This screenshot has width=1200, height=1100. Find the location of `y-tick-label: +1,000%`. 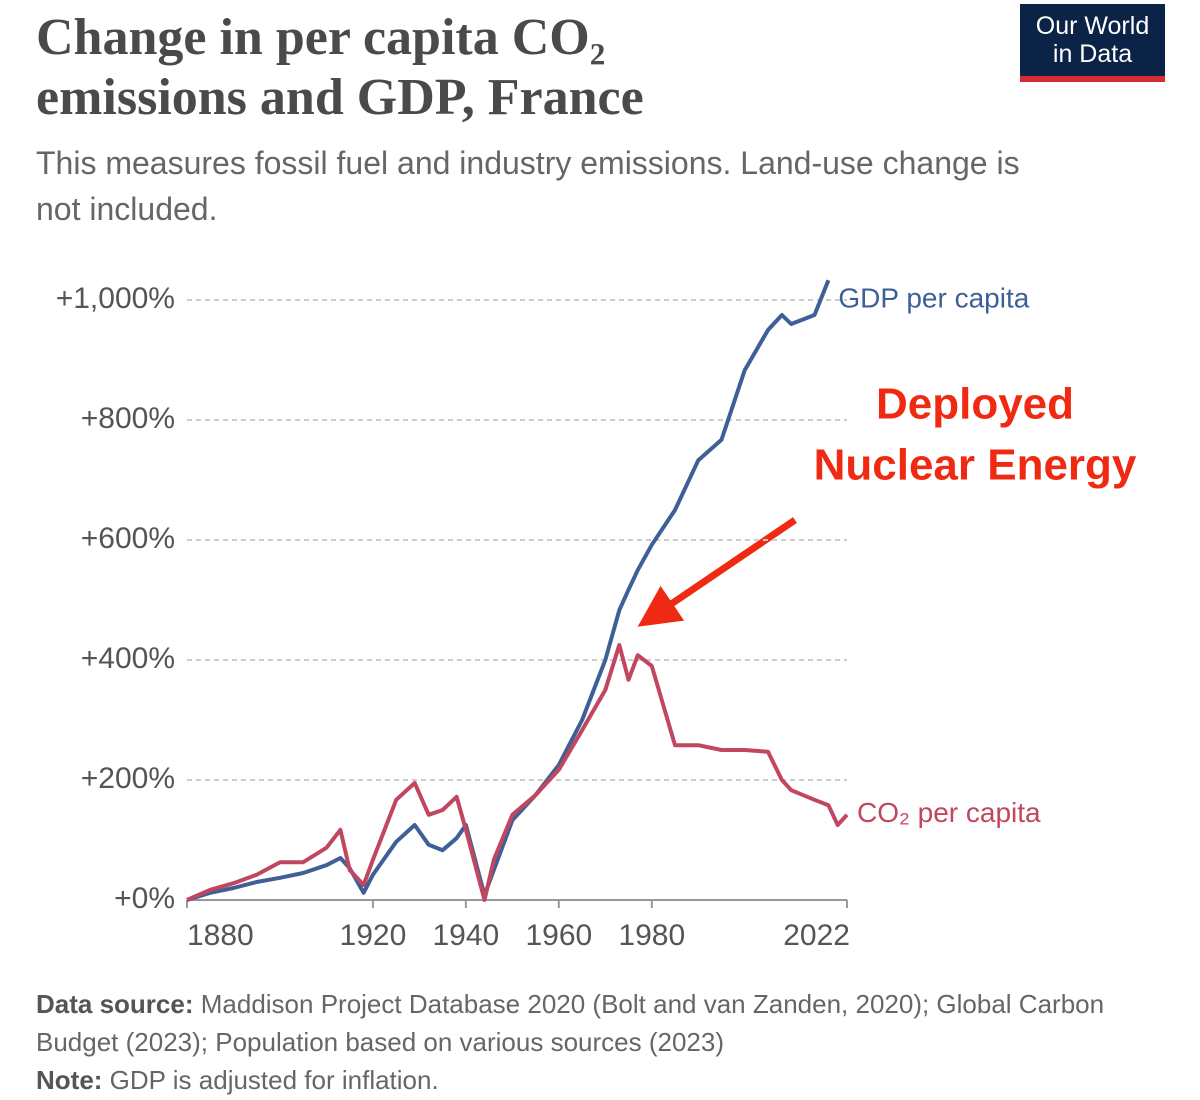

y-tick-label: +1,000% is located at coordinates (115, 298).